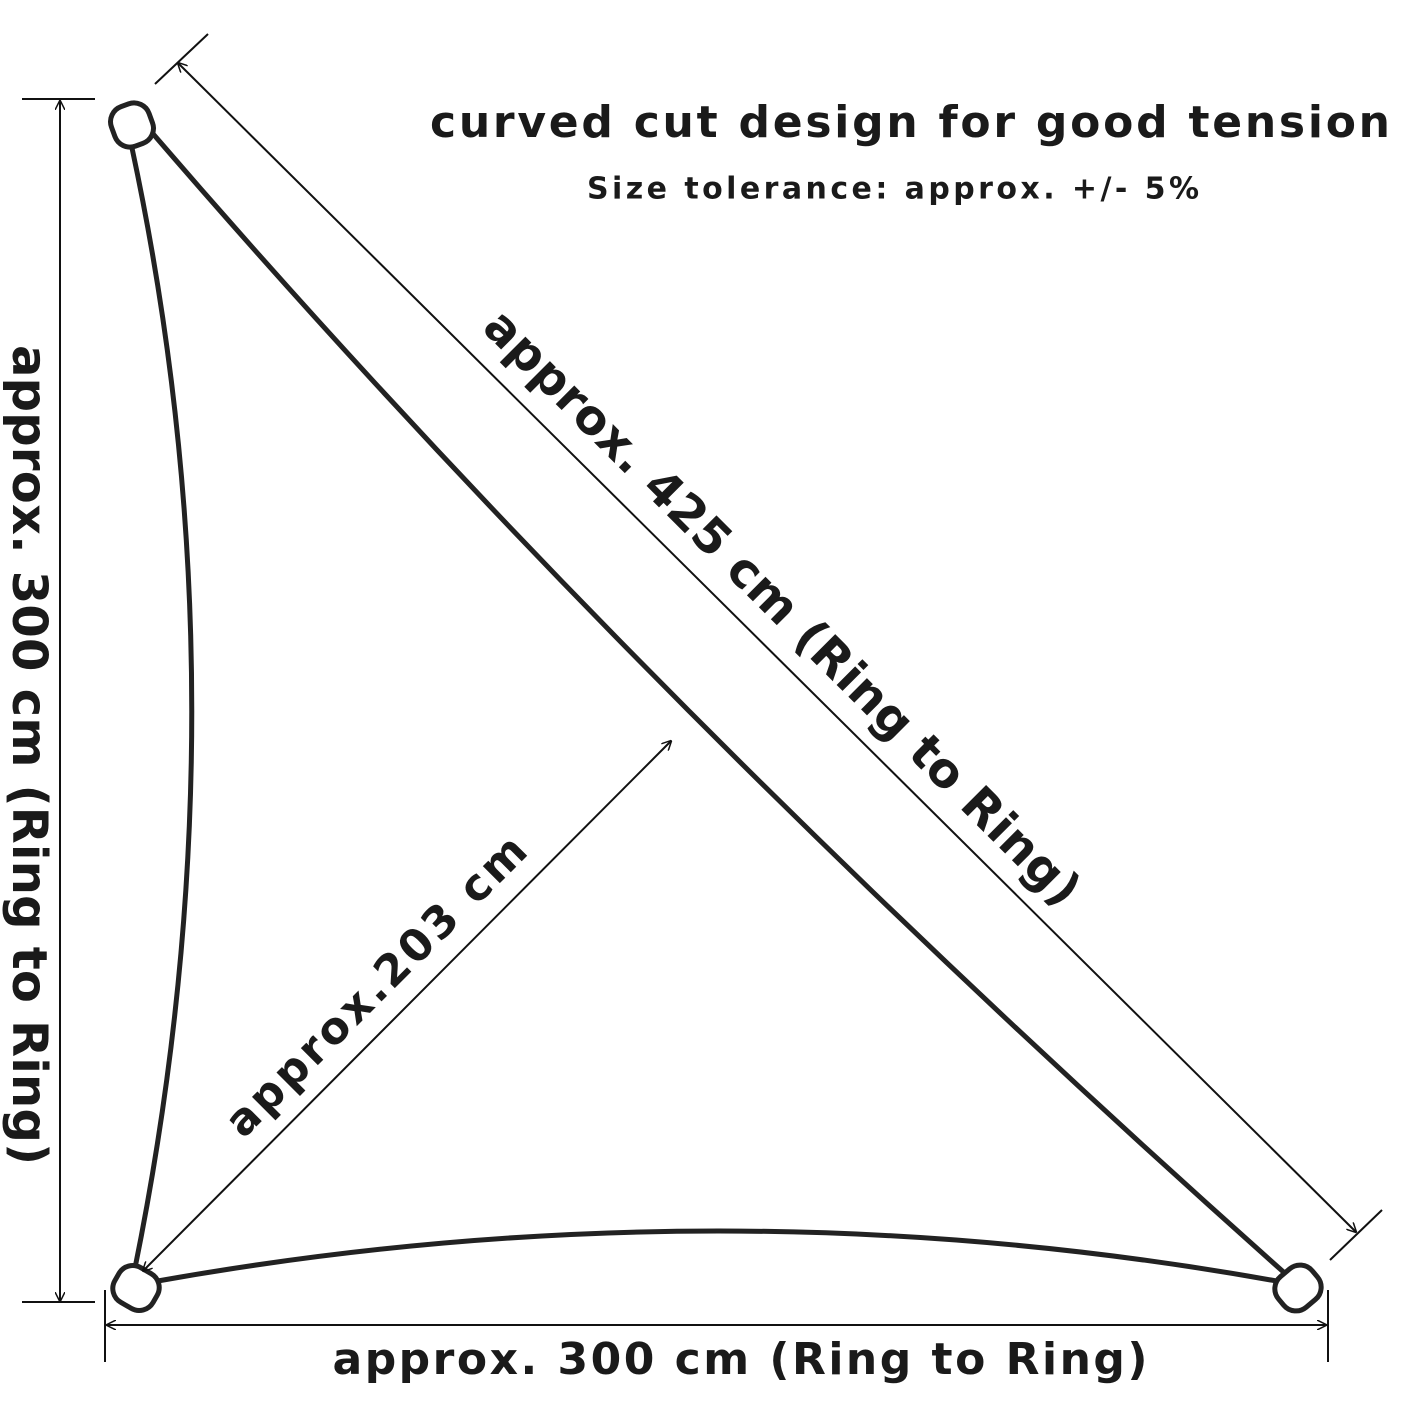 Image resolution: width=1420 pixels, height=1420 pixels. Describe the element at coordinates (910, 122) in the screenshot. I see `title: curved cut design for good tension` at that location.